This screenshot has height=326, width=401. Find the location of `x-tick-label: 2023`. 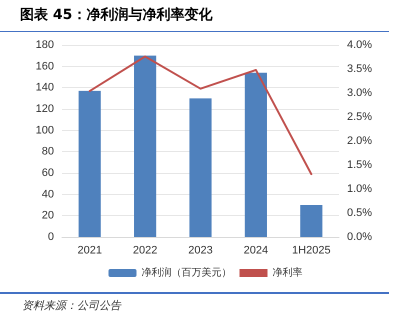

x-tick-label: 2023 is located at coordinates (200, 250).